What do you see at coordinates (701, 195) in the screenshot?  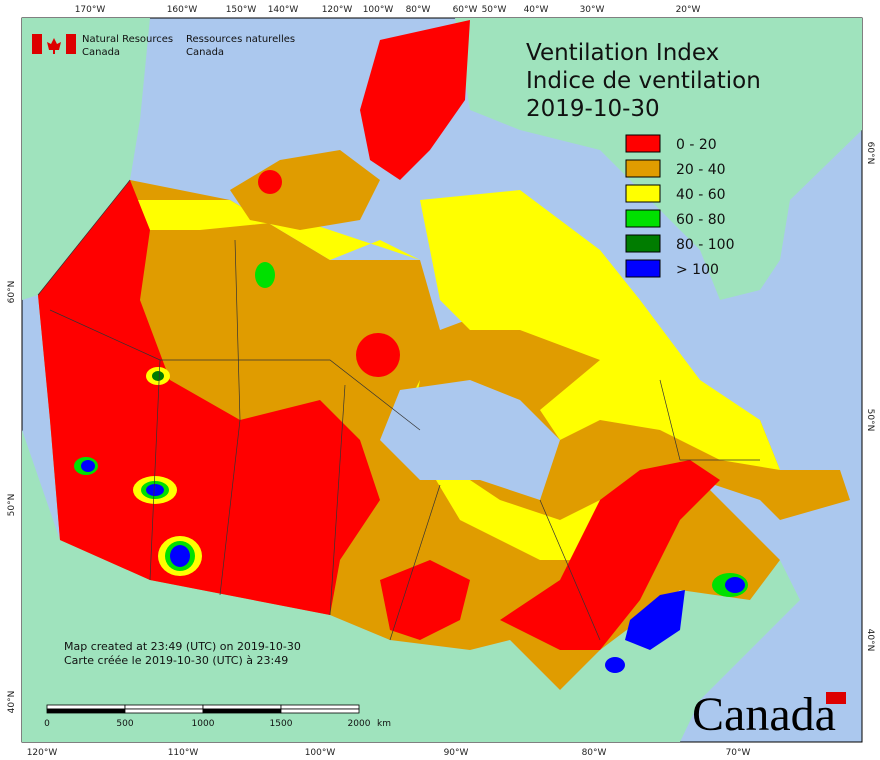 I see `legend-label: 40 - 60` at bounding box center [701, 195].